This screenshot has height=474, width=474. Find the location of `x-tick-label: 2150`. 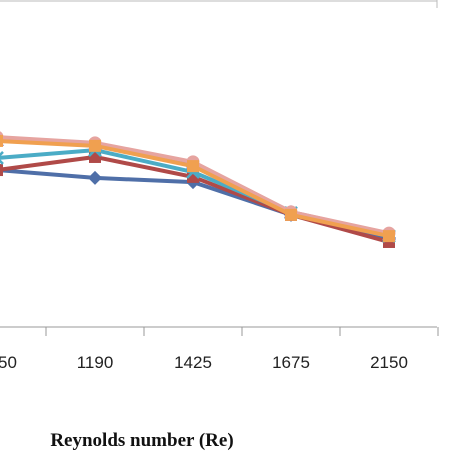

x-tick-label: 2150 is located at coordinates (389, 362).